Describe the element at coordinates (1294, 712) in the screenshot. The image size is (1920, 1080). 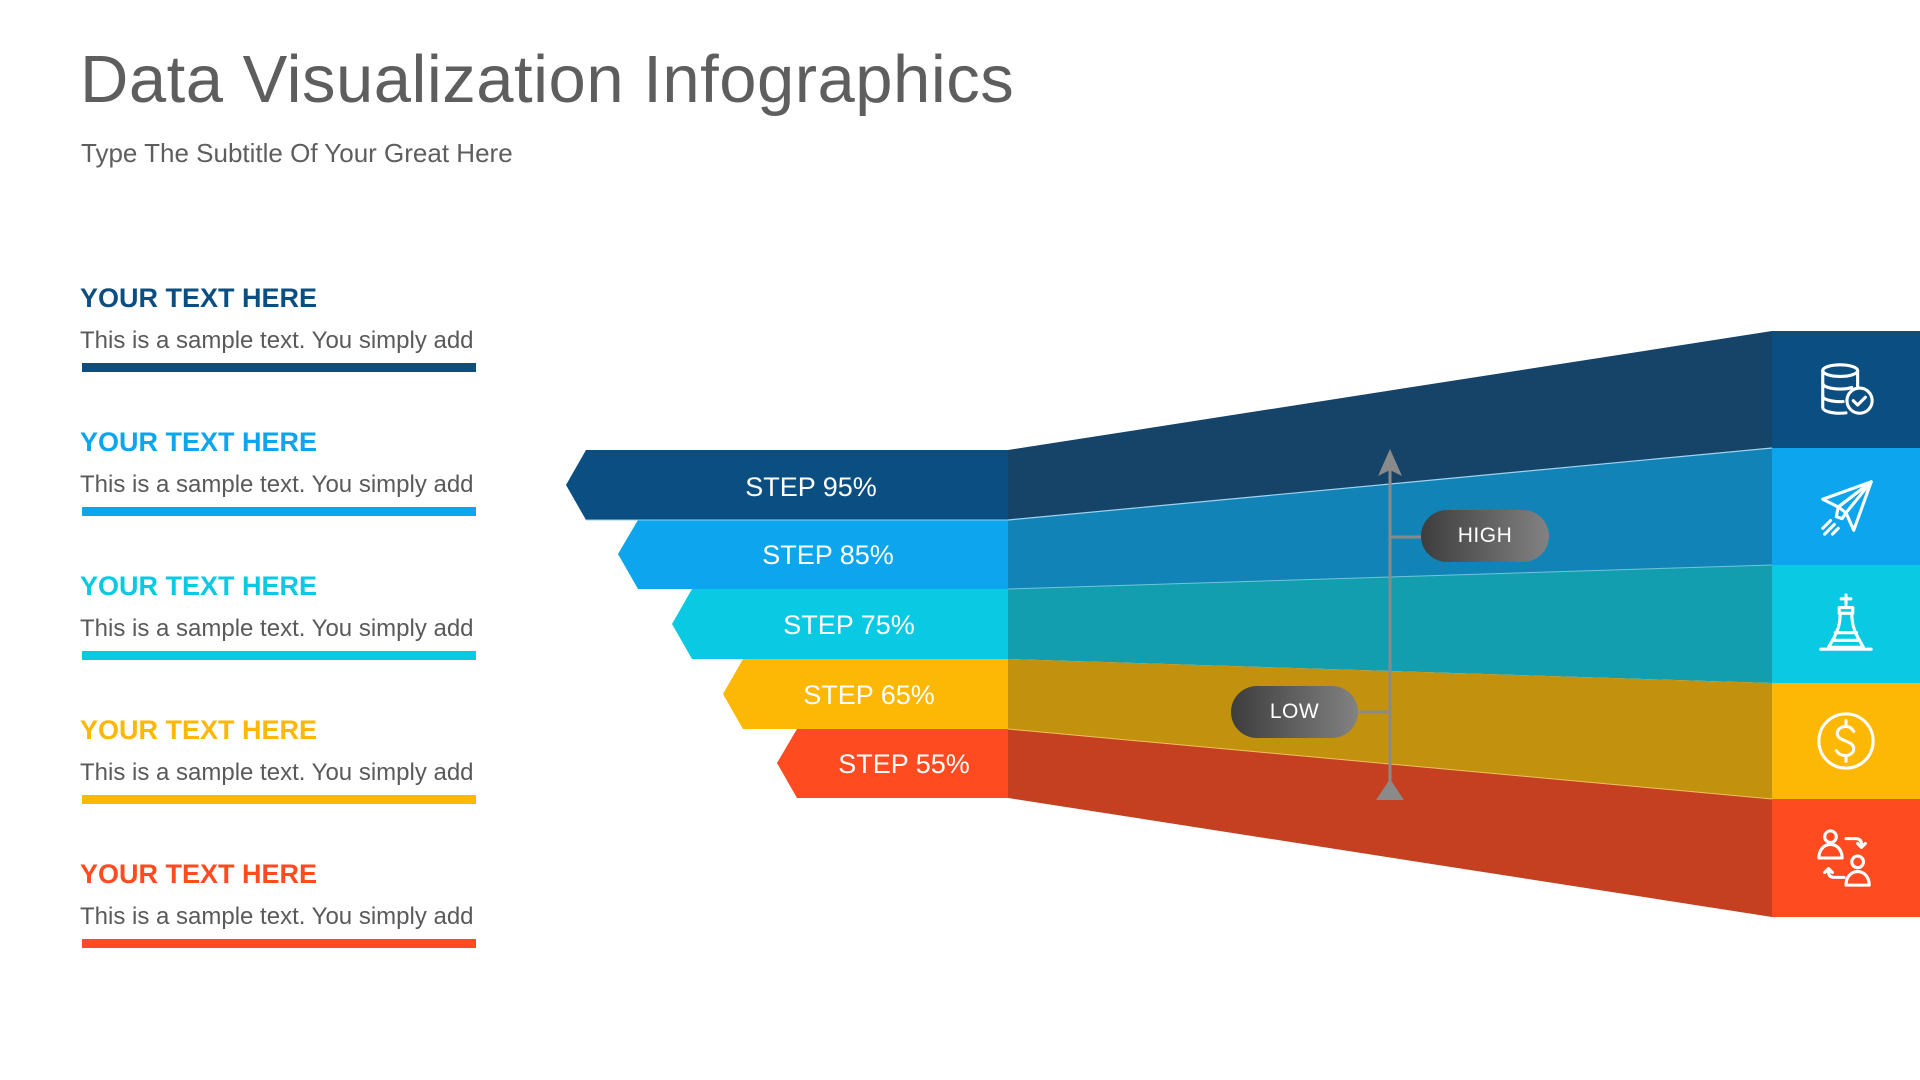
I see `low-badge: LOW` at that location.